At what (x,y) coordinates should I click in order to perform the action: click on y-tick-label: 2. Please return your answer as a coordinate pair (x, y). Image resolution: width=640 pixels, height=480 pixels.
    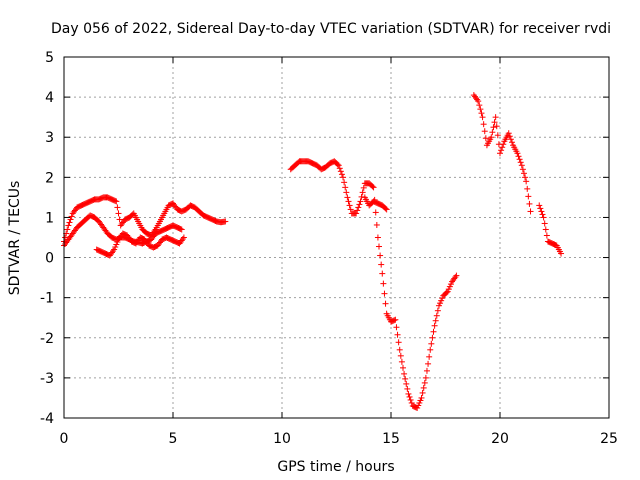
    Looking at the image, I should click on (49, 178).